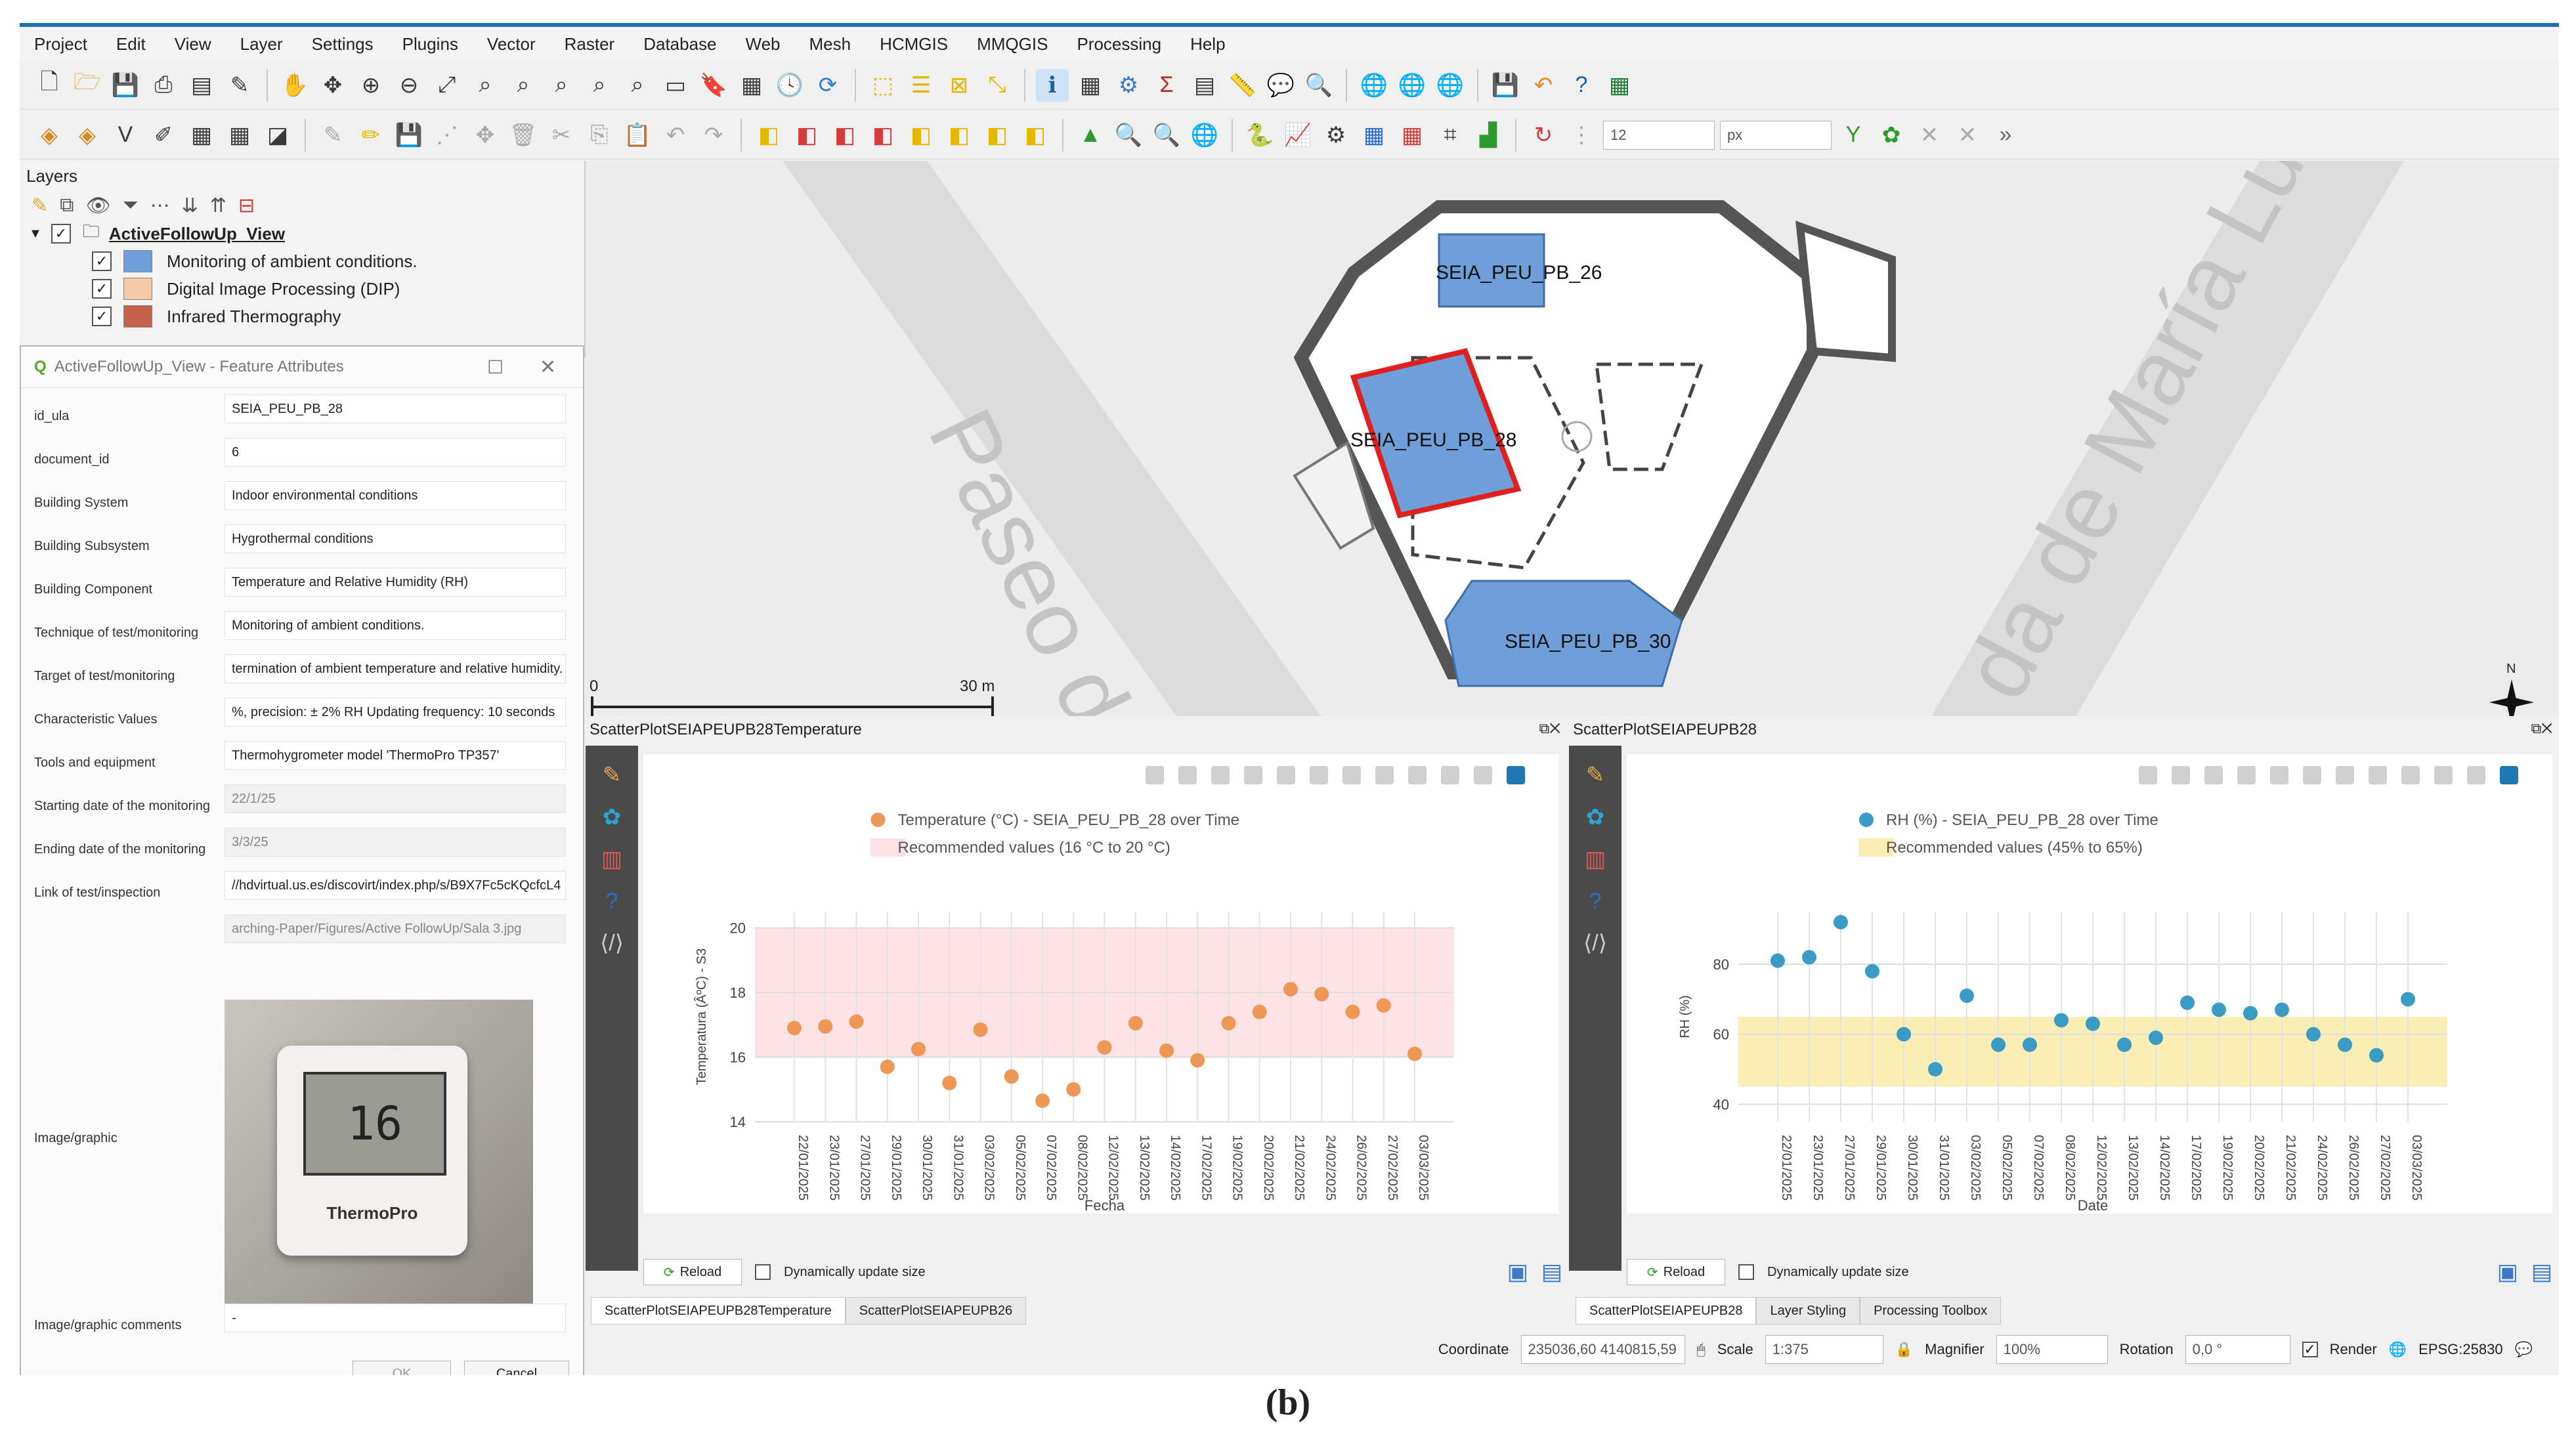 The image size is (2576, 1446). I want to click on digitize-icon: ✐, so click(163, 135).